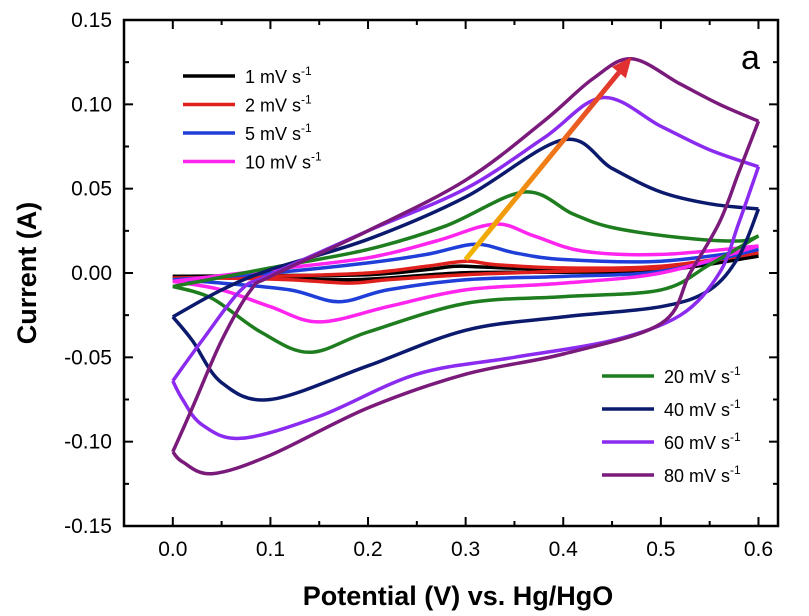 Image resolution: width=809 pixels, height=616 pixels. I want to click on y-axis-title: Current (A), so click(27, 273).